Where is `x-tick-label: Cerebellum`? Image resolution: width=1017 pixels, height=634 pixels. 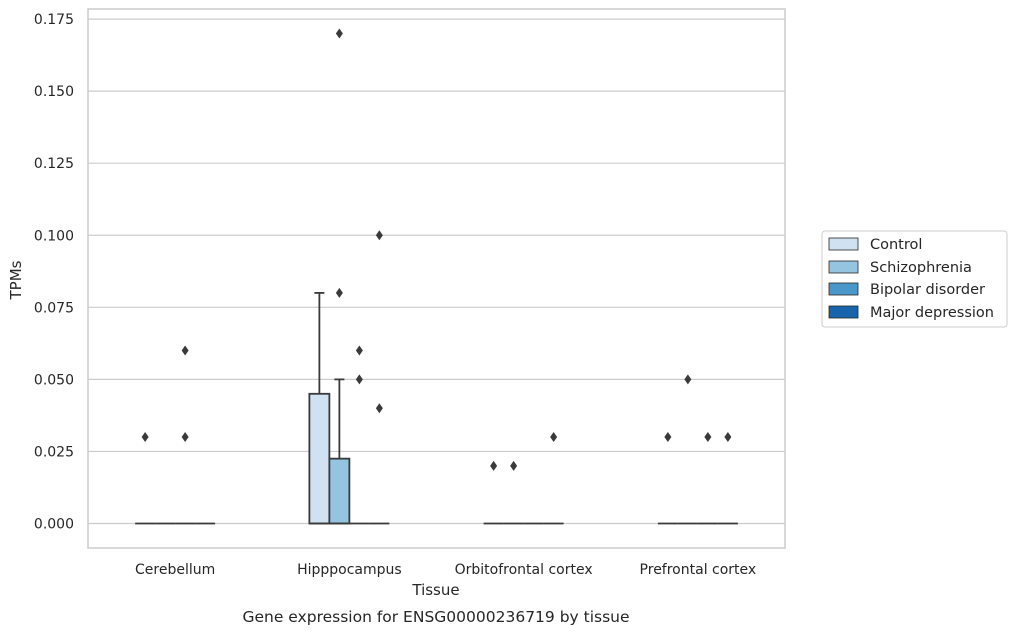 x-tick-label: Cerebellum is located at coordinates (175, 570).